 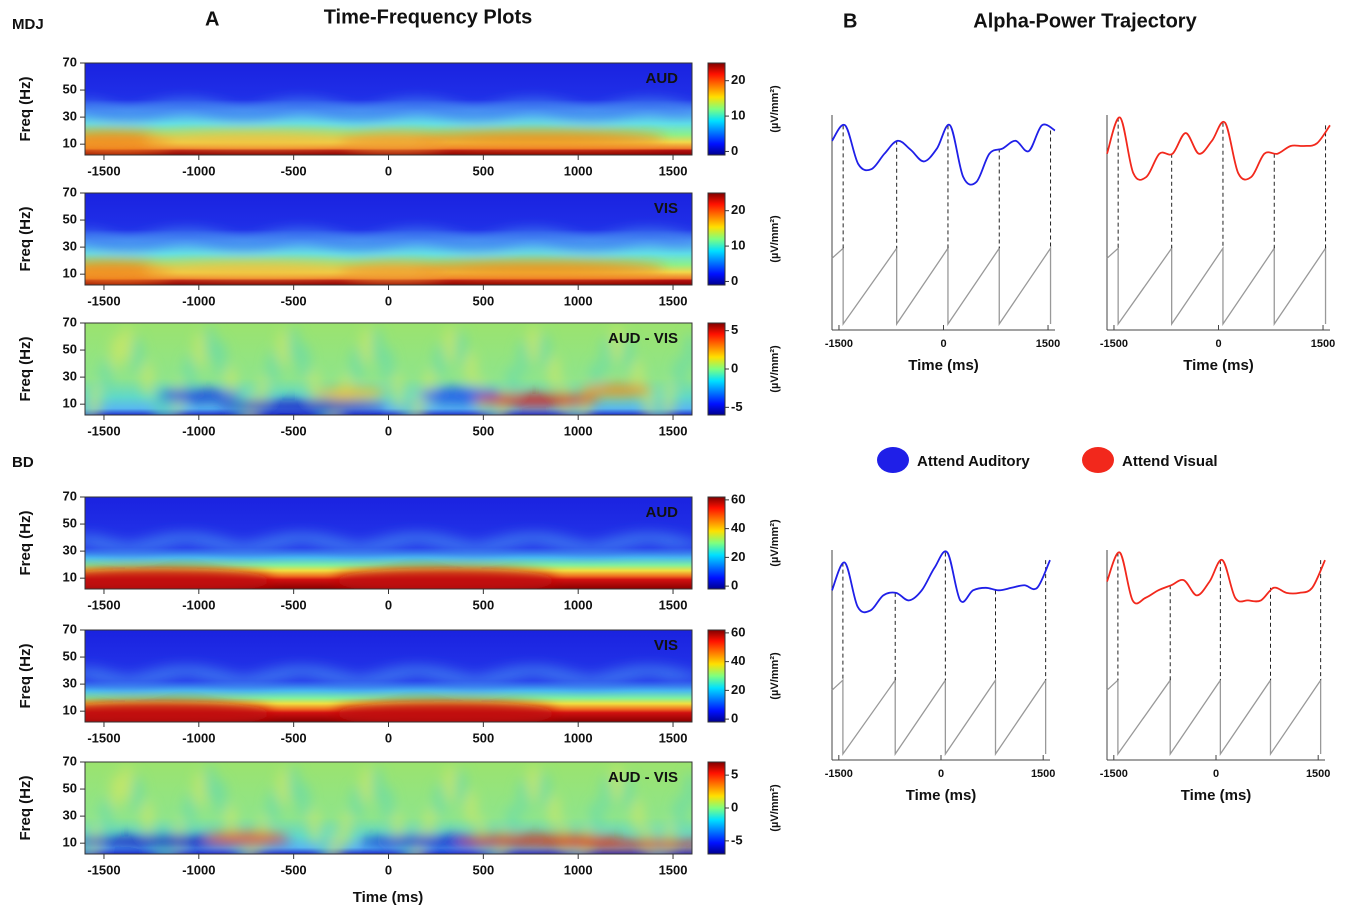 I want to click on panel-title: Time-Frequency Plots, so click(x=428, y=17).